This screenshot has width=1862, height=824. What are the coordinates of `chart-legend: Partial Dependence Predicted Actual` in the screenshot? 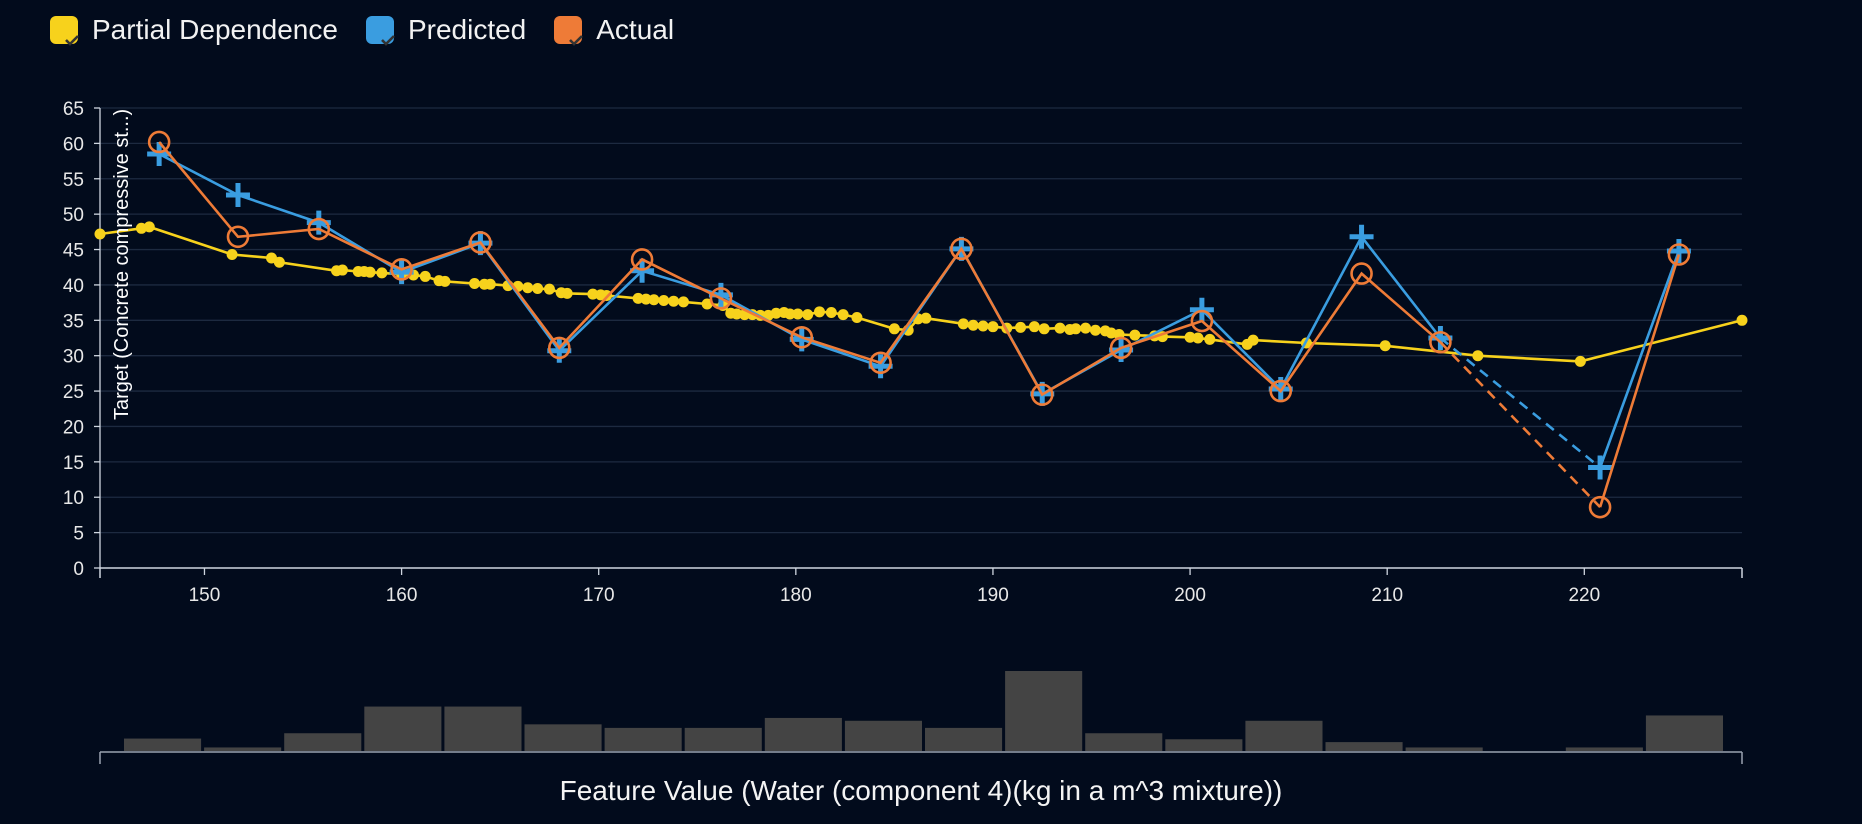 It's located at (362, 30).